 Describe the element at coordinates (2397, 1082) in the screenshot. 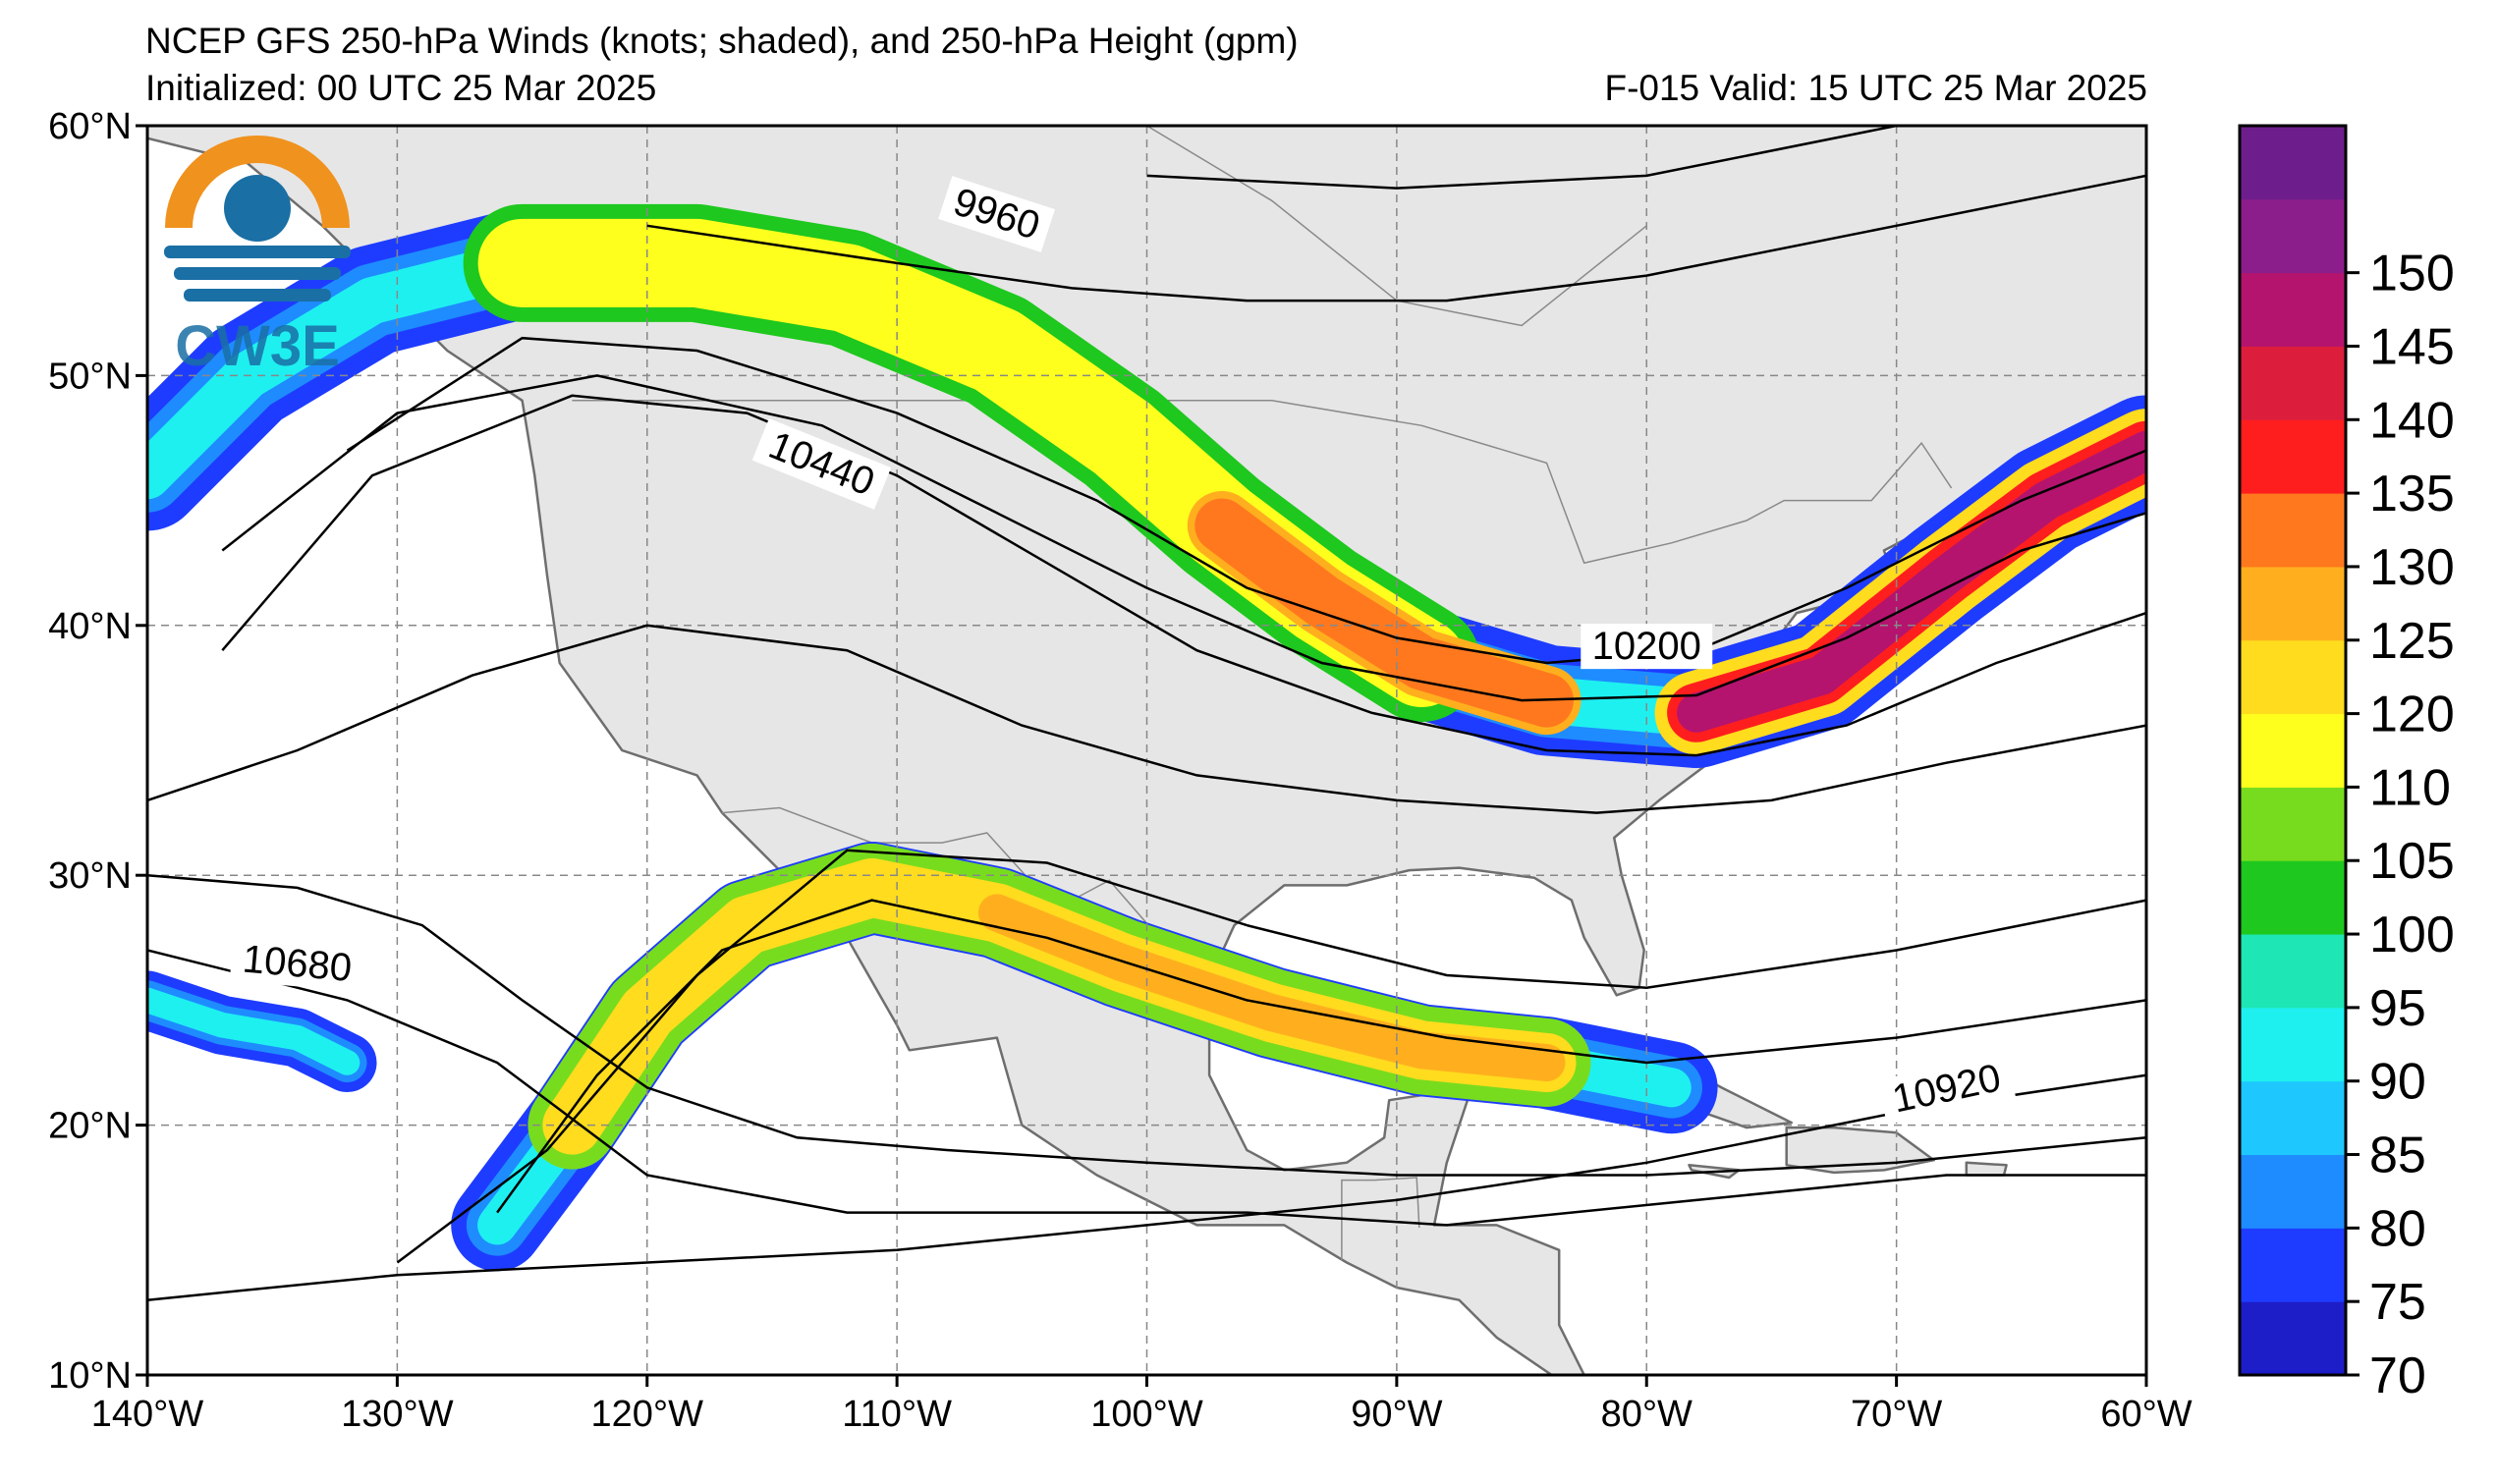

I see `colorbar-label: 90` at that location.